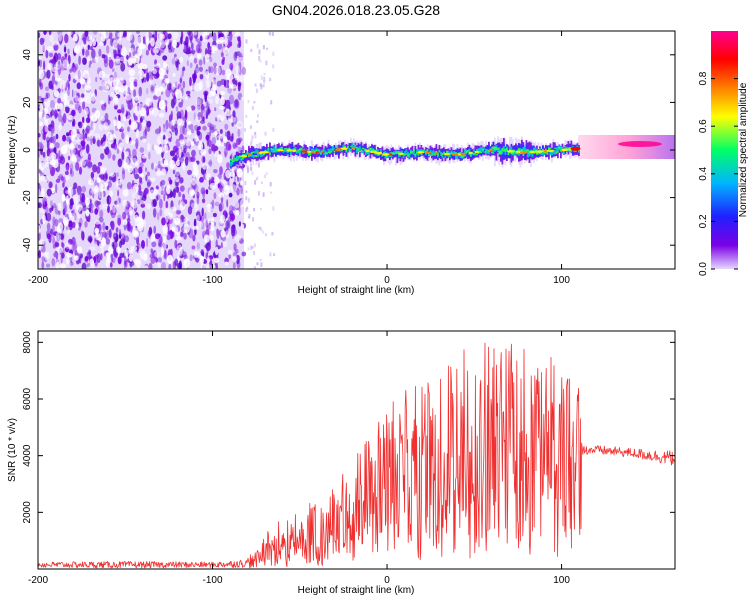 The width and height of the screenshot is (750, 600). Describe the element at coordinates (157, 150) in the screenshot. I see `spectrogram-noise-region` at that location.